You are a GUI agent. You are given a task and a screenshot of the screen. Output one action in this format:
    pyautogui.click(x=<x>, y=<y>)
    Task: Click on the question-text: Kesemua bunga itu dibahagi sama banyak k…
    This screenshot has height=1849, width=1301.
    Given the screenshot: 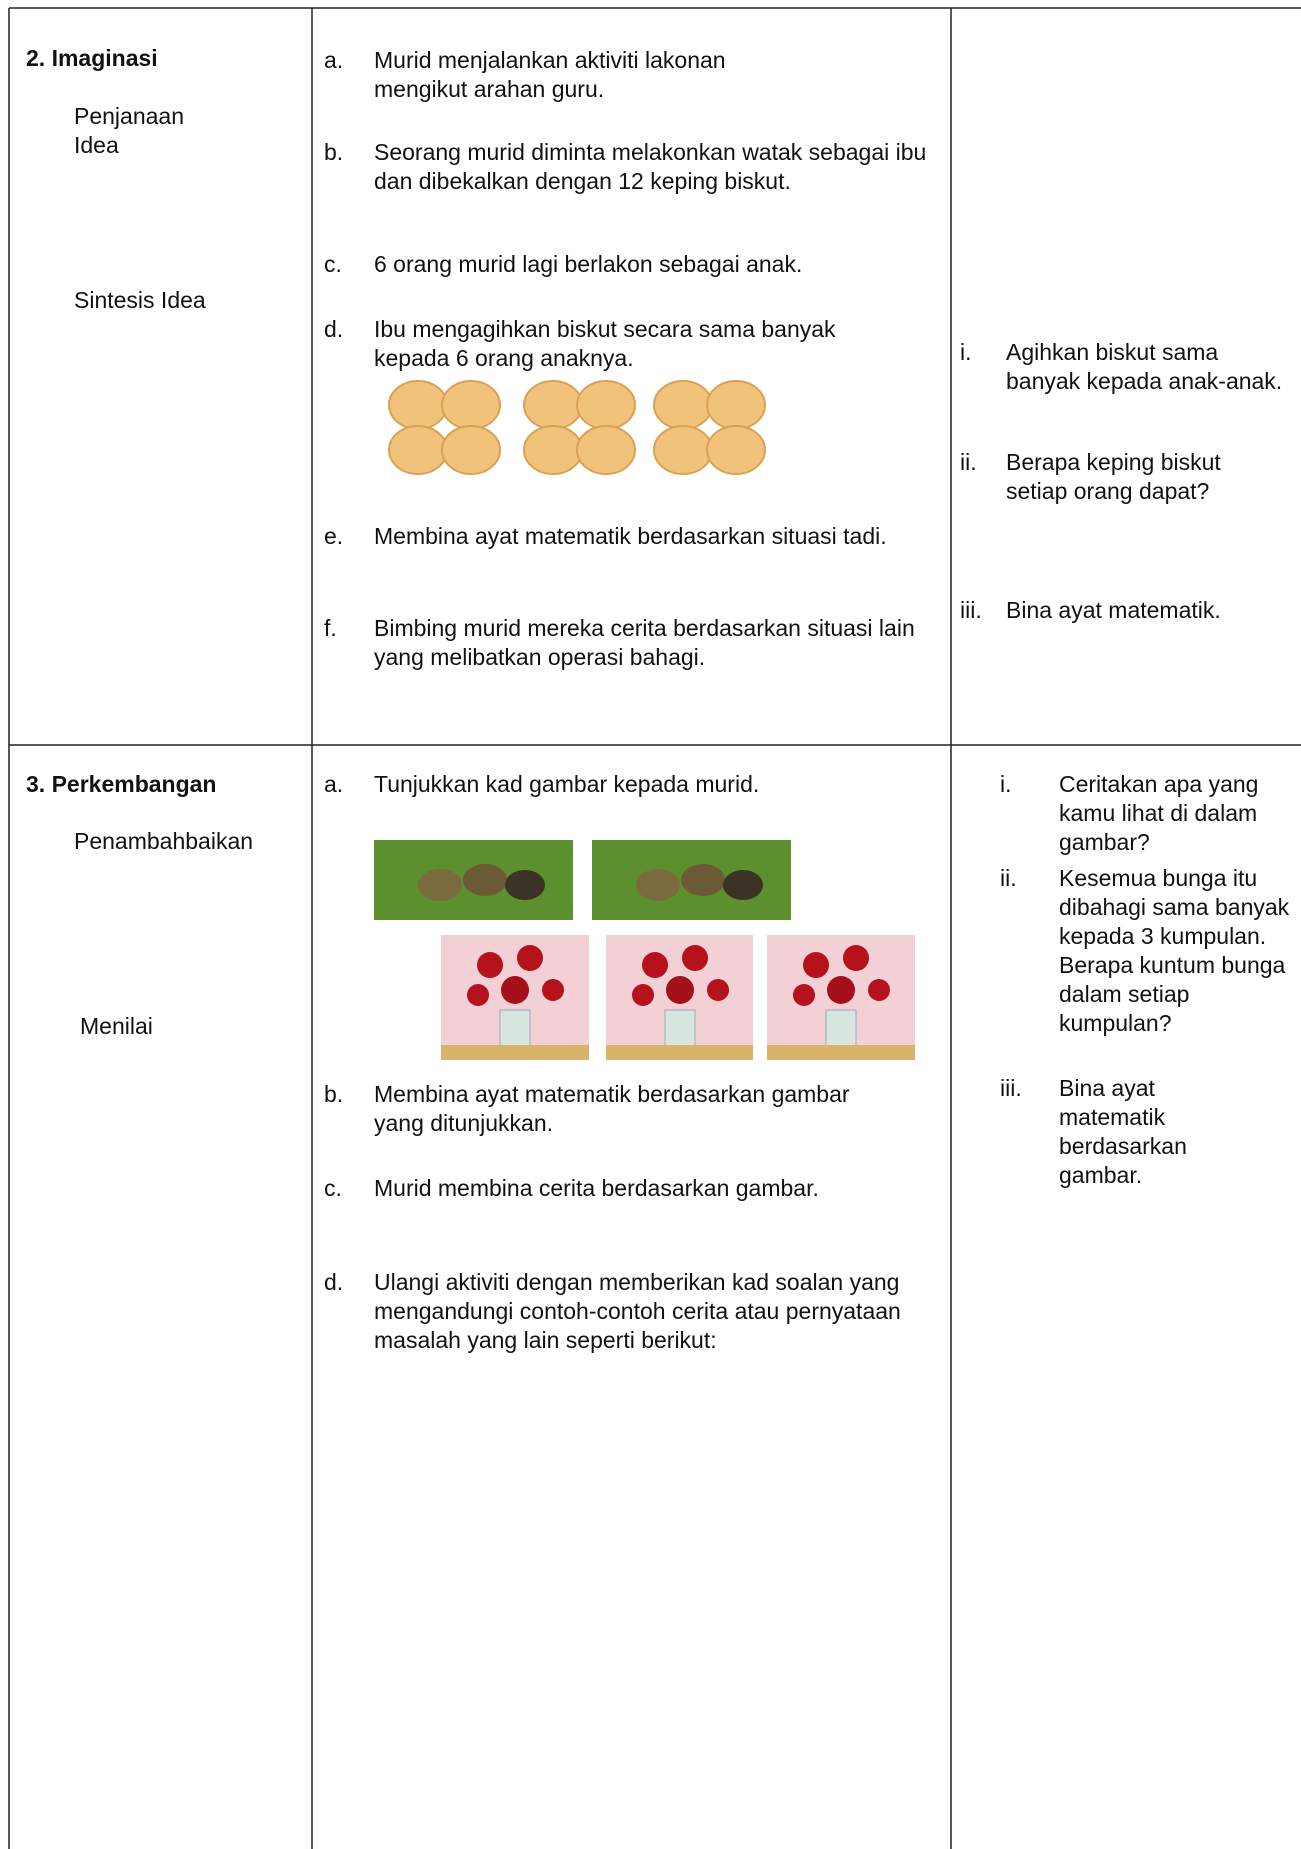 What is the action you would take?
    pyautogui.click(x=1174, y=950)
    